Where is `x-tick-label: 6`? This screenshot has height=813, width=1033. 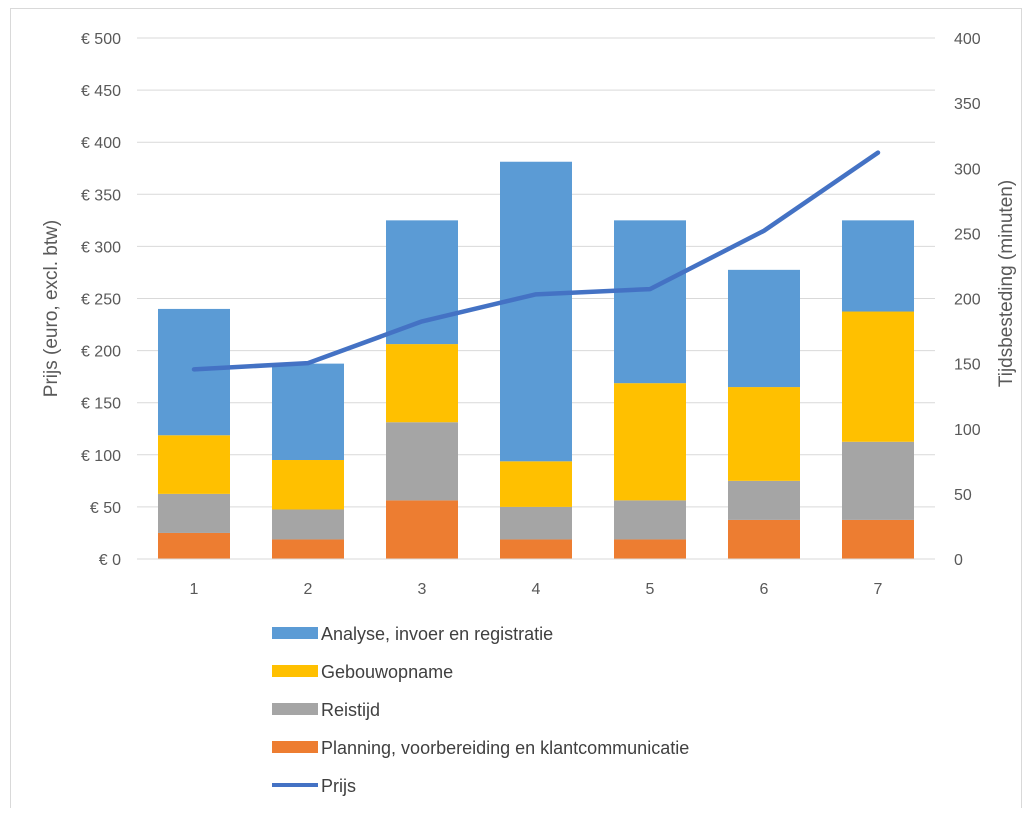
x-tick-label: 6 is located at coordinates (764, 589).